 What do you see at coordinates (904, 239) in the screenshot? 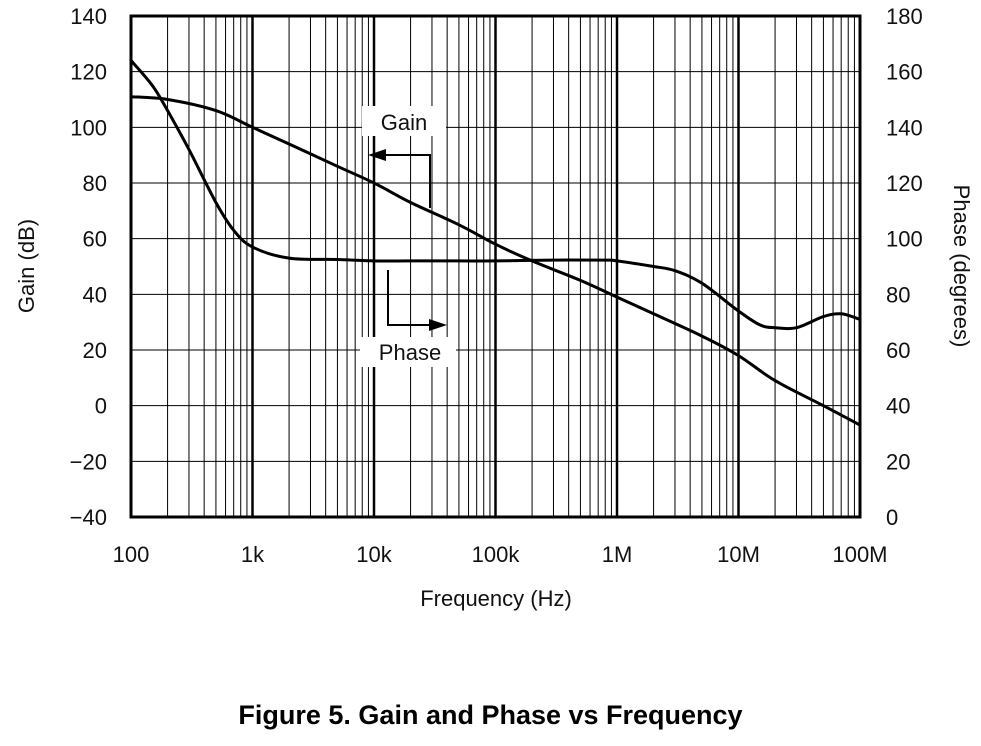
I see `y-right-tick-label: 100` at bounding box center [904, 239].